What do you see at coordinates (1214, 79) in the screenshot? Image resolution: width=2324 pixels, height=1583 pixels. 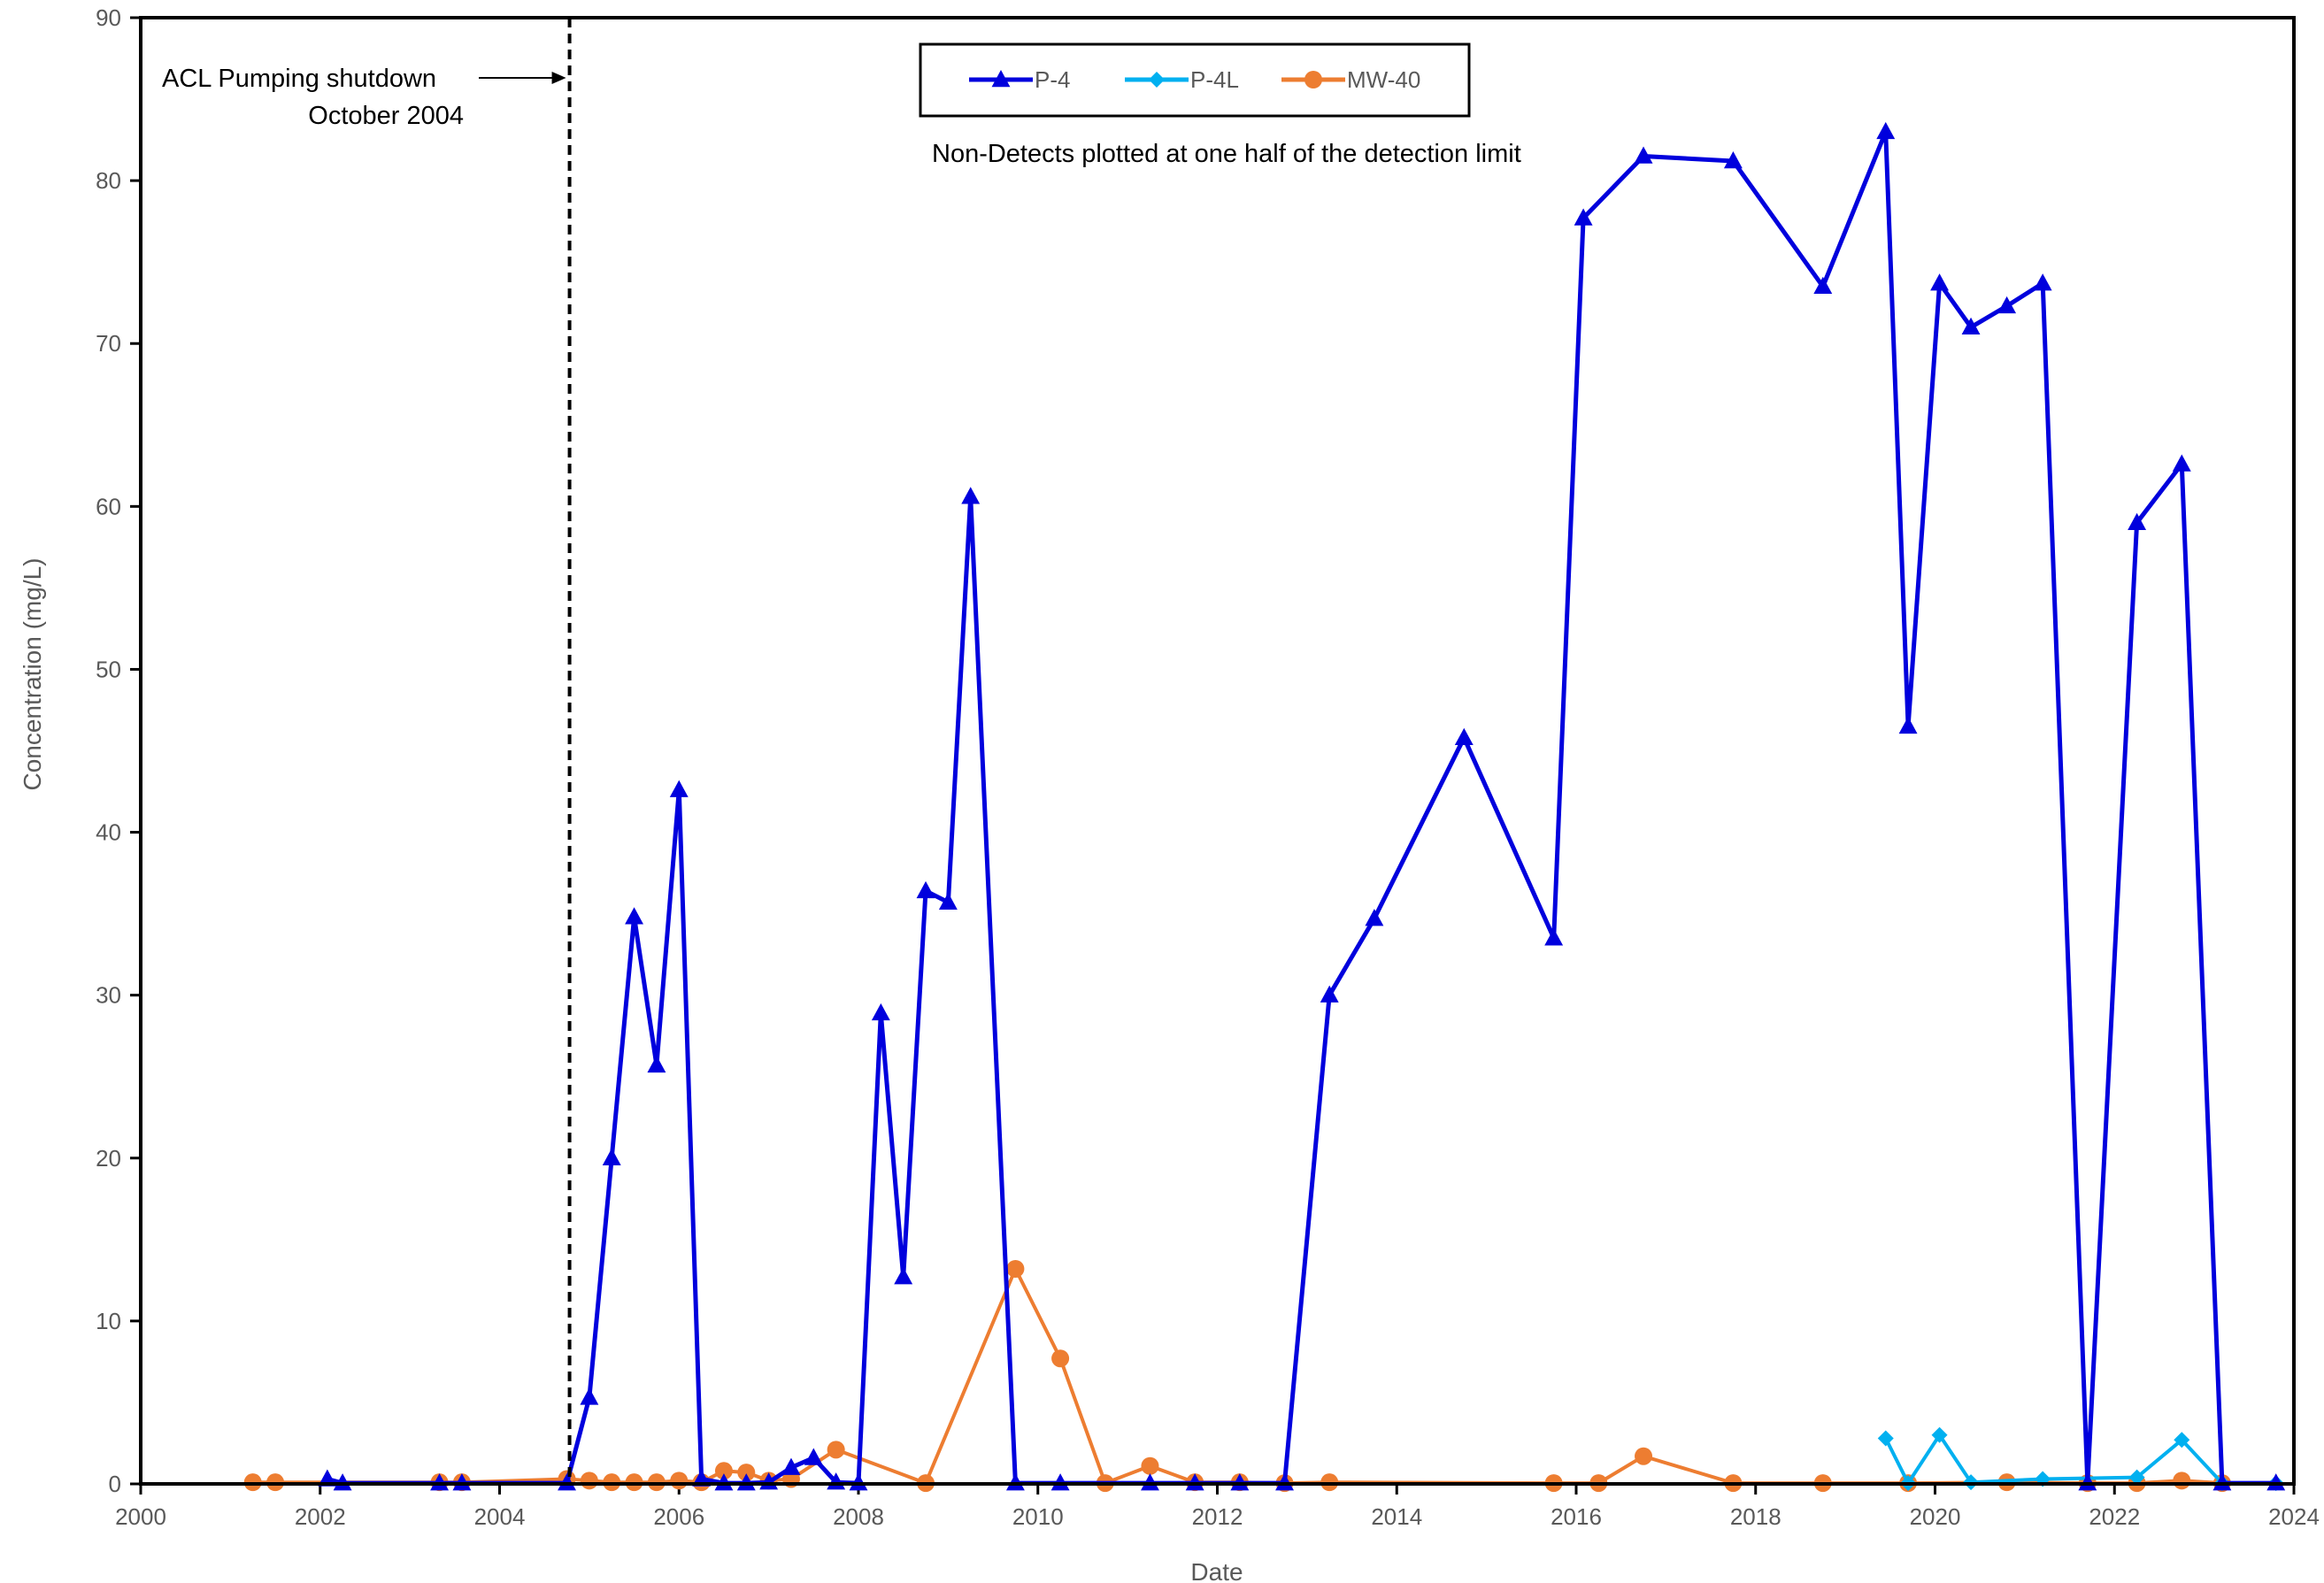 I see `legend-label: P-4L` at bounding box center [1214, 79].